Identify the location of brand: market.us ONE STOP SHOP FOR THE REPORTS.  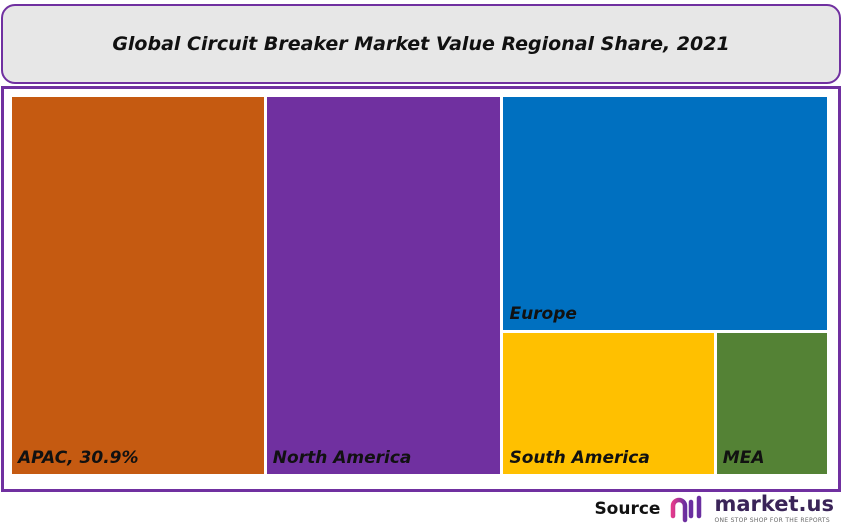
(774, 508).